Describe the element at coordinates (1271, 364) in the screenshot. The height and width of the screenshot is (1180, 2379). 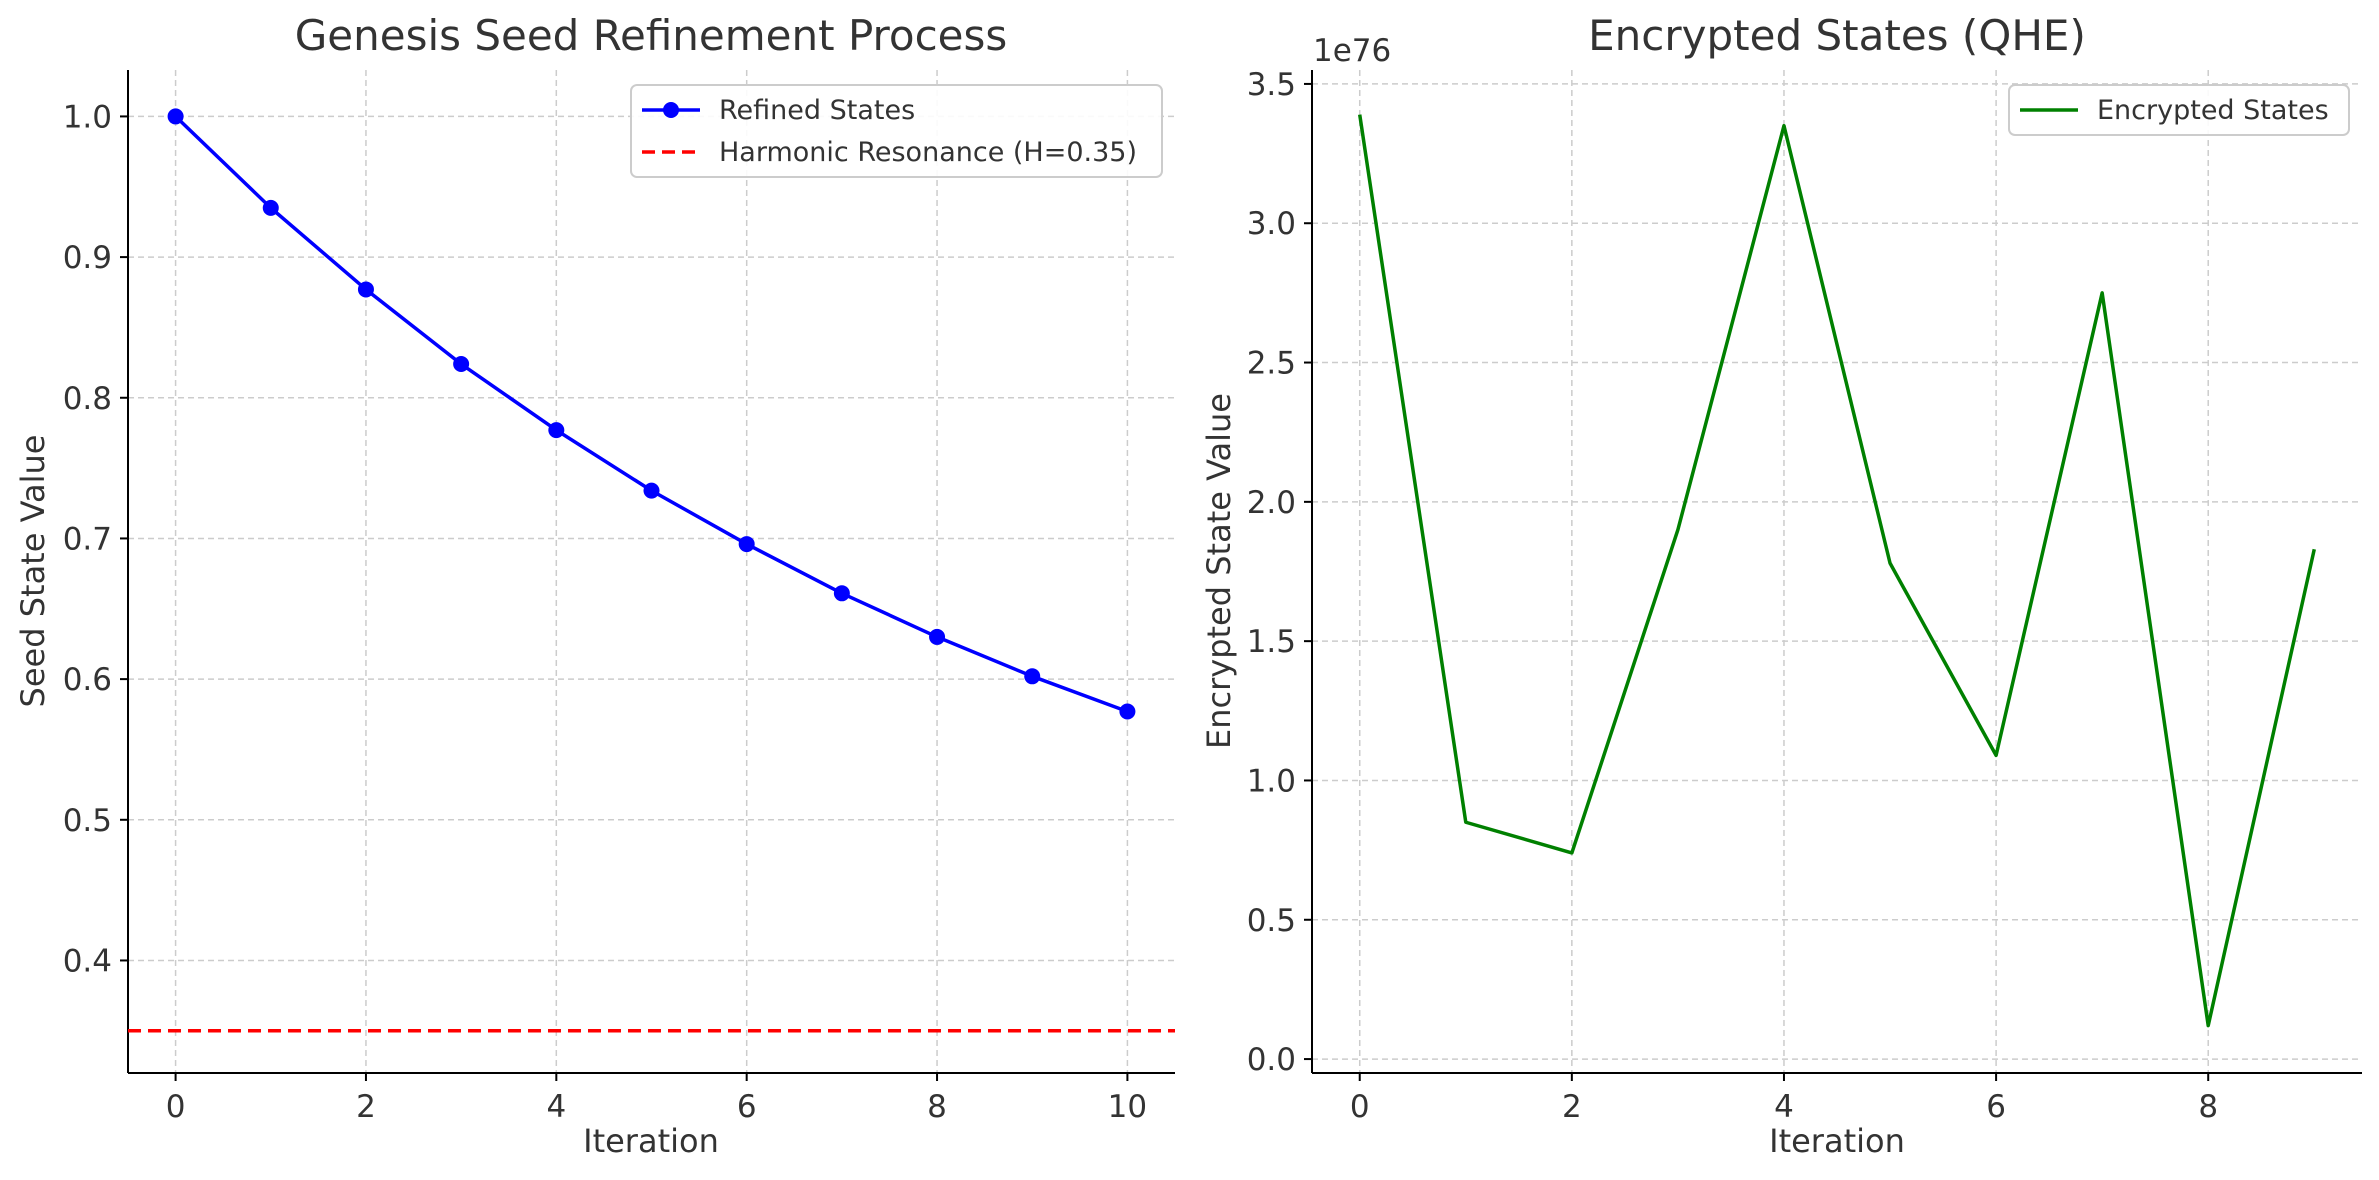
I see `y-tick-label: 2.5` at that location.